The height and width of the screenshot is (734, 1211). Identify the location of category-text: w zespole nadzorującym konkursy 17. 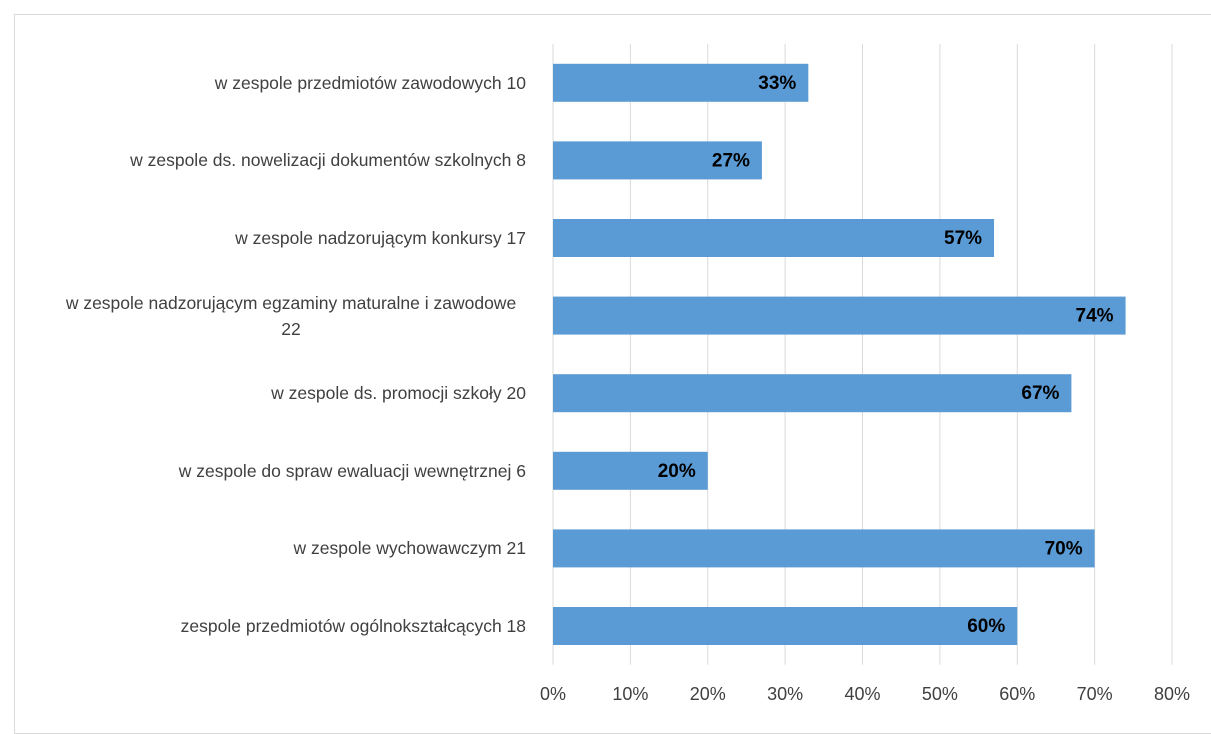
(380, 238).